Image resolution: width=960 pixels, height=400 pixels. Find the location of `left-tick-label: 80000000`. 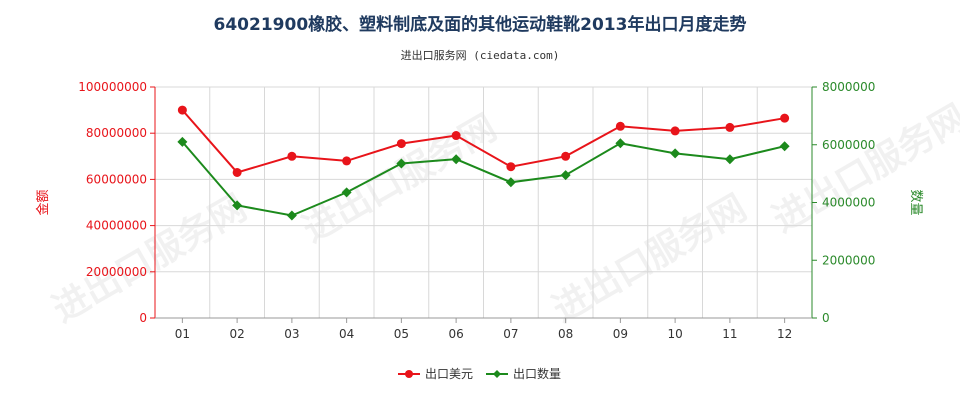

left-tick-label: 80000000 is located at coordinates (116, 133).